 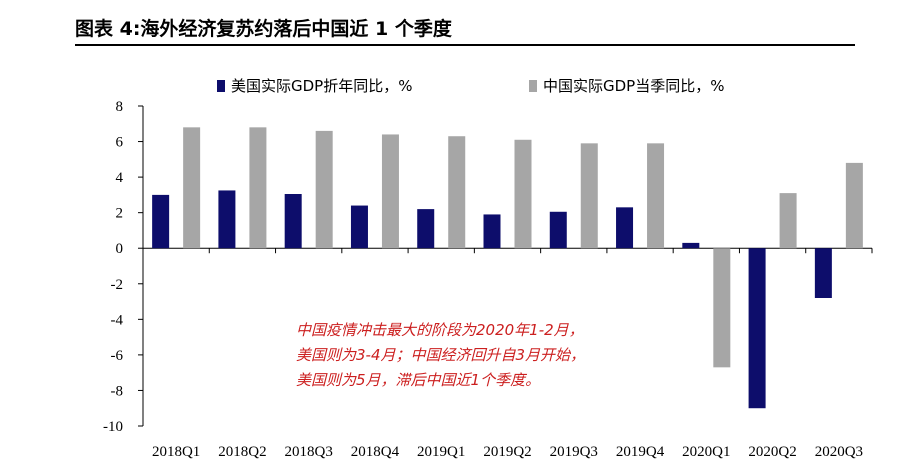 What do you see at coordinates (120, 249) in the screenshot?
I see `y-tick-label: 0` at bounding box center [120, 249].